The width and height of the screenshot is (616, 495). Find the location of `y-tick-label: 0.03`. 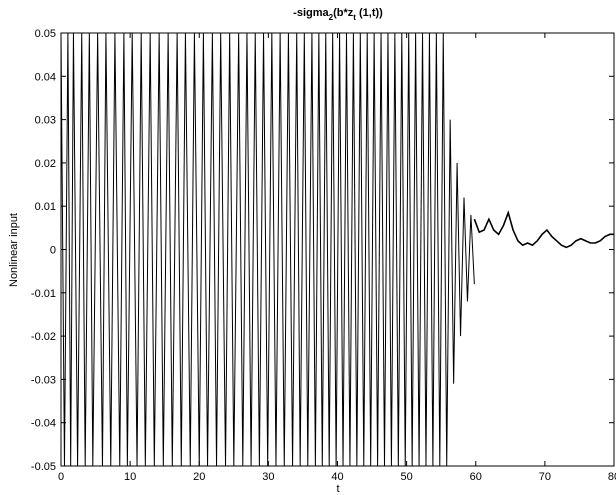

y-tick-label: 0.03 is located at coordinates (45, 121).